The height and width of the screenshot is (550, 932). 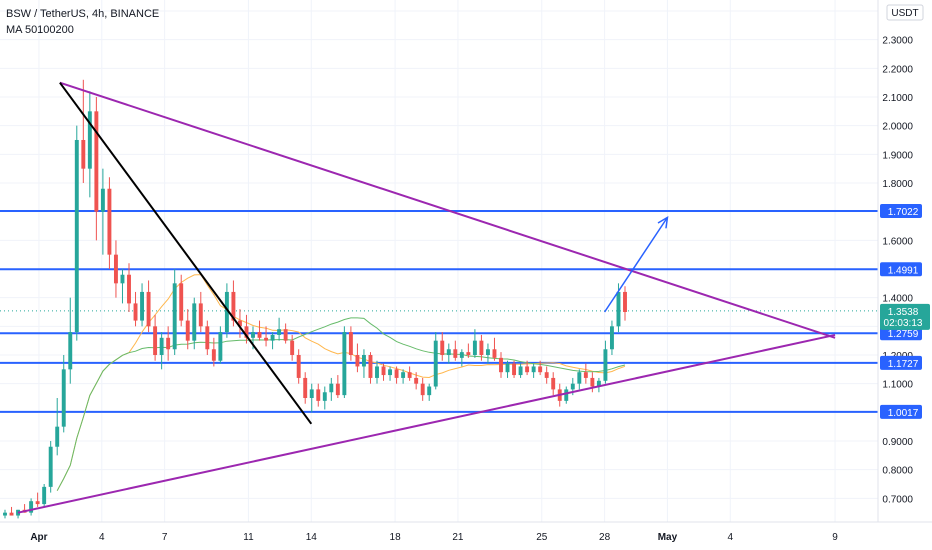 I want to click on time-axis-bg, so click(x=466, y=536).